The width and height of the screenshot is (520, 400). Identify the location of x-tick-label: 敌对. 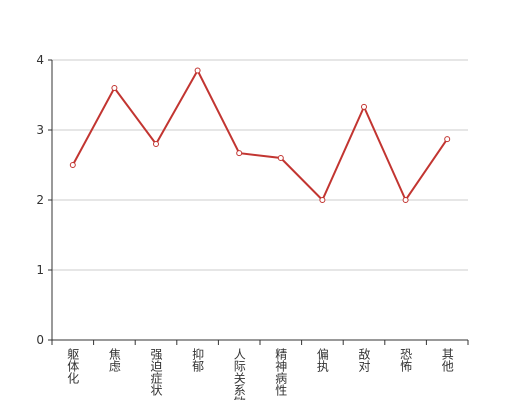
(364, 359).